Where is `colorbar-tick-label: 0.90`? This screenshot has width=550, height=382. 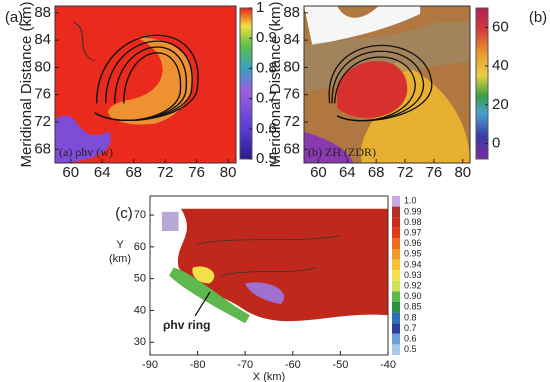 colorbar-tick-label: 0.90 is located at coordinates (413, 296).